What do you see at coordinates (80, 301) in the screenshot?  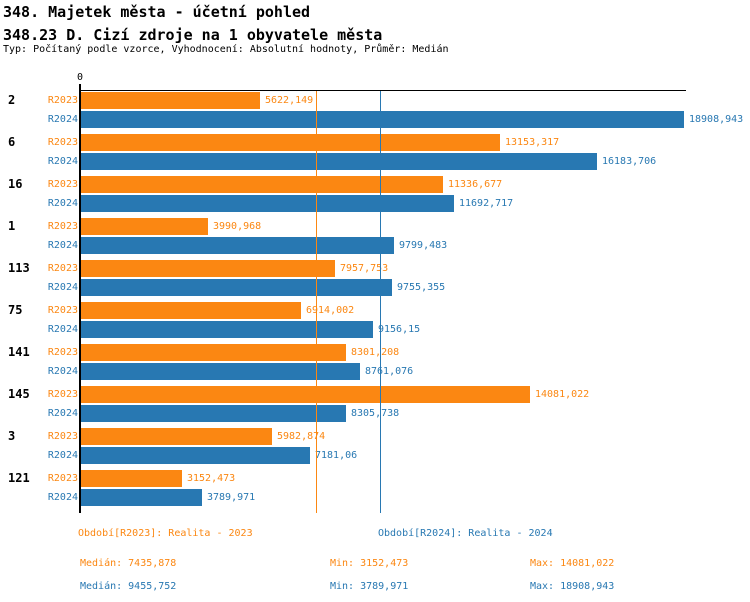 I see `axis-y-line` at bounding box center [80, 301].